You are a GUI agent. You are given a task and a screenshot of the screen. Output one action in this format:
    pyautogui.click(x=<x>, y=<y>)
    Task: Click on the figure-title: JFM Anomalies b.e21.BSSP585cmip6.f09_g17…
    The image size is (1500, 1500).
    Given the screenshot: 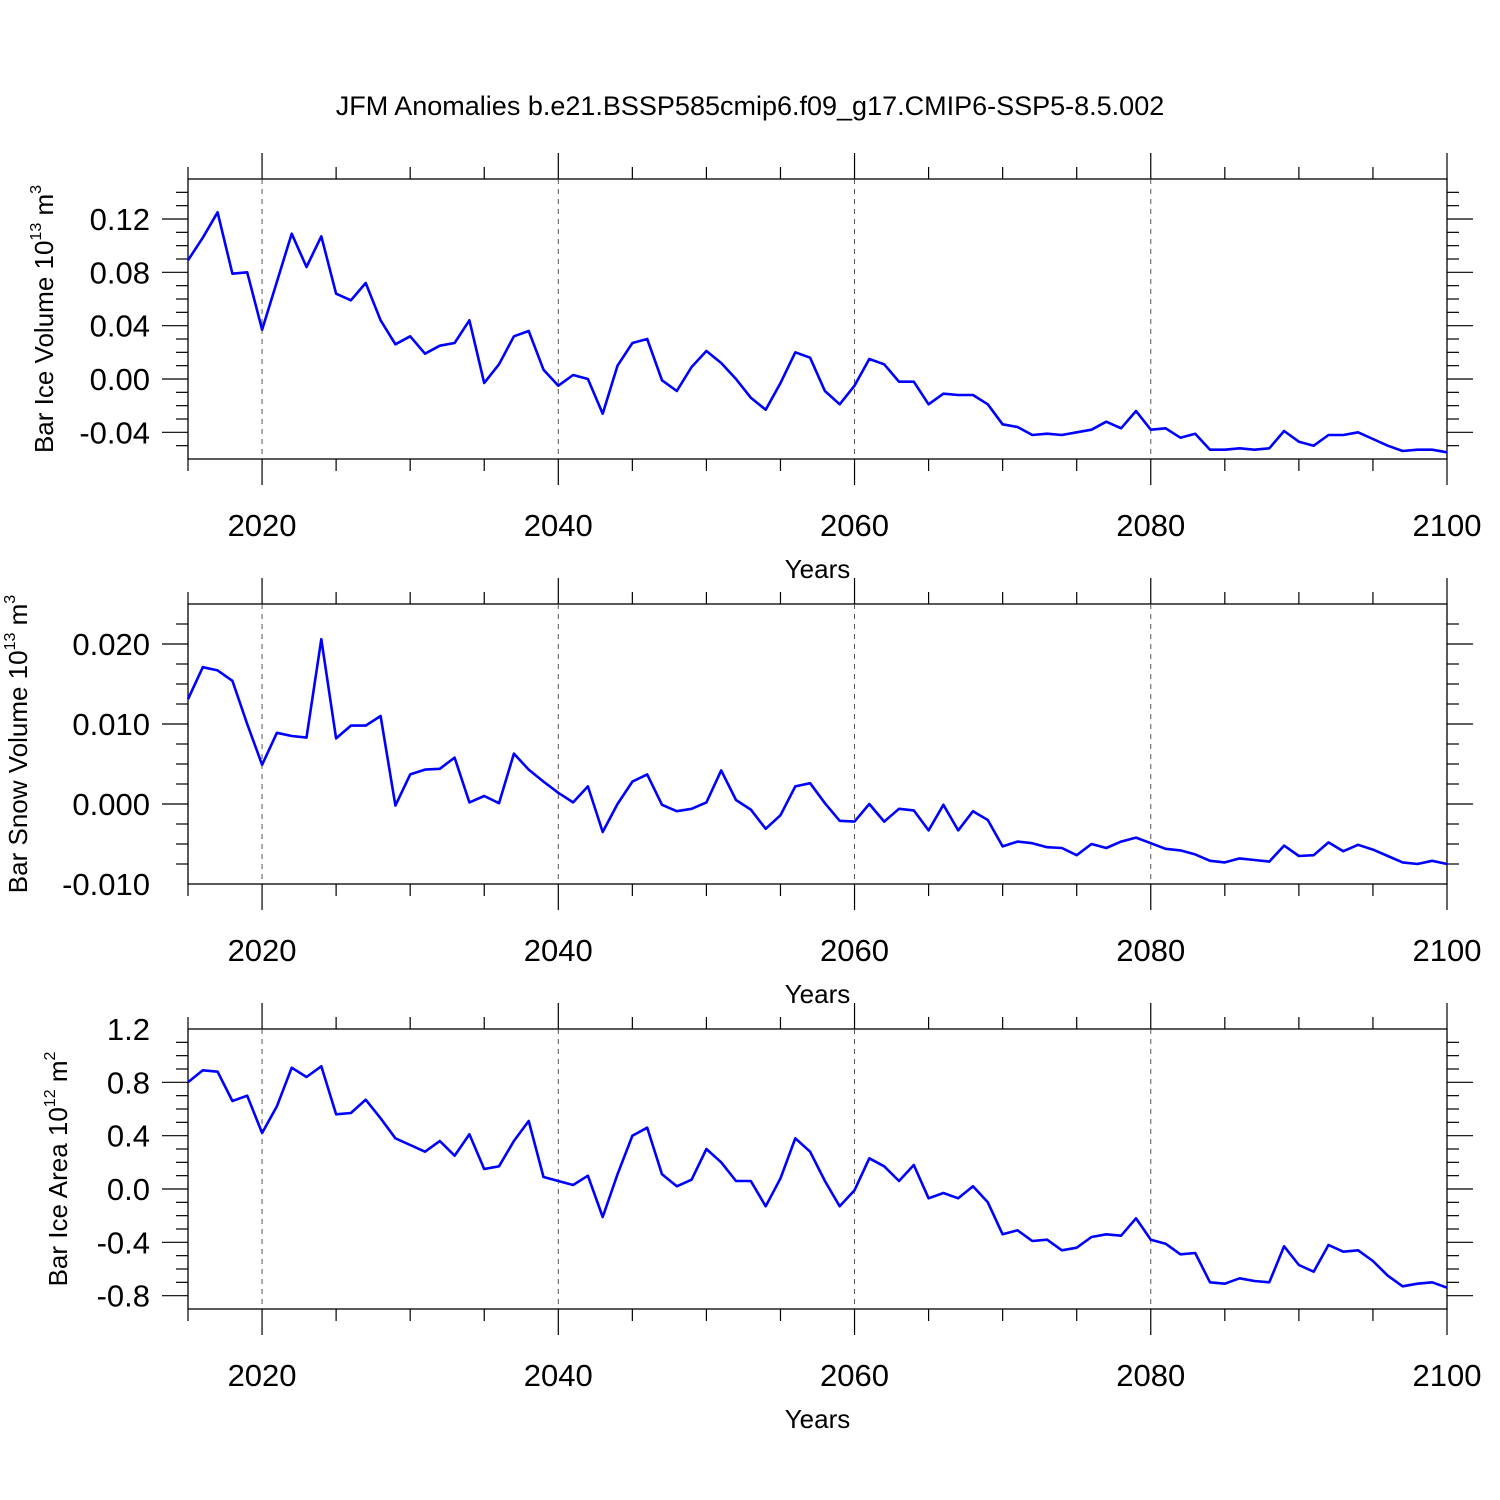 What is the action you would take?
    pyautogui.click(x=750, y=106)
    